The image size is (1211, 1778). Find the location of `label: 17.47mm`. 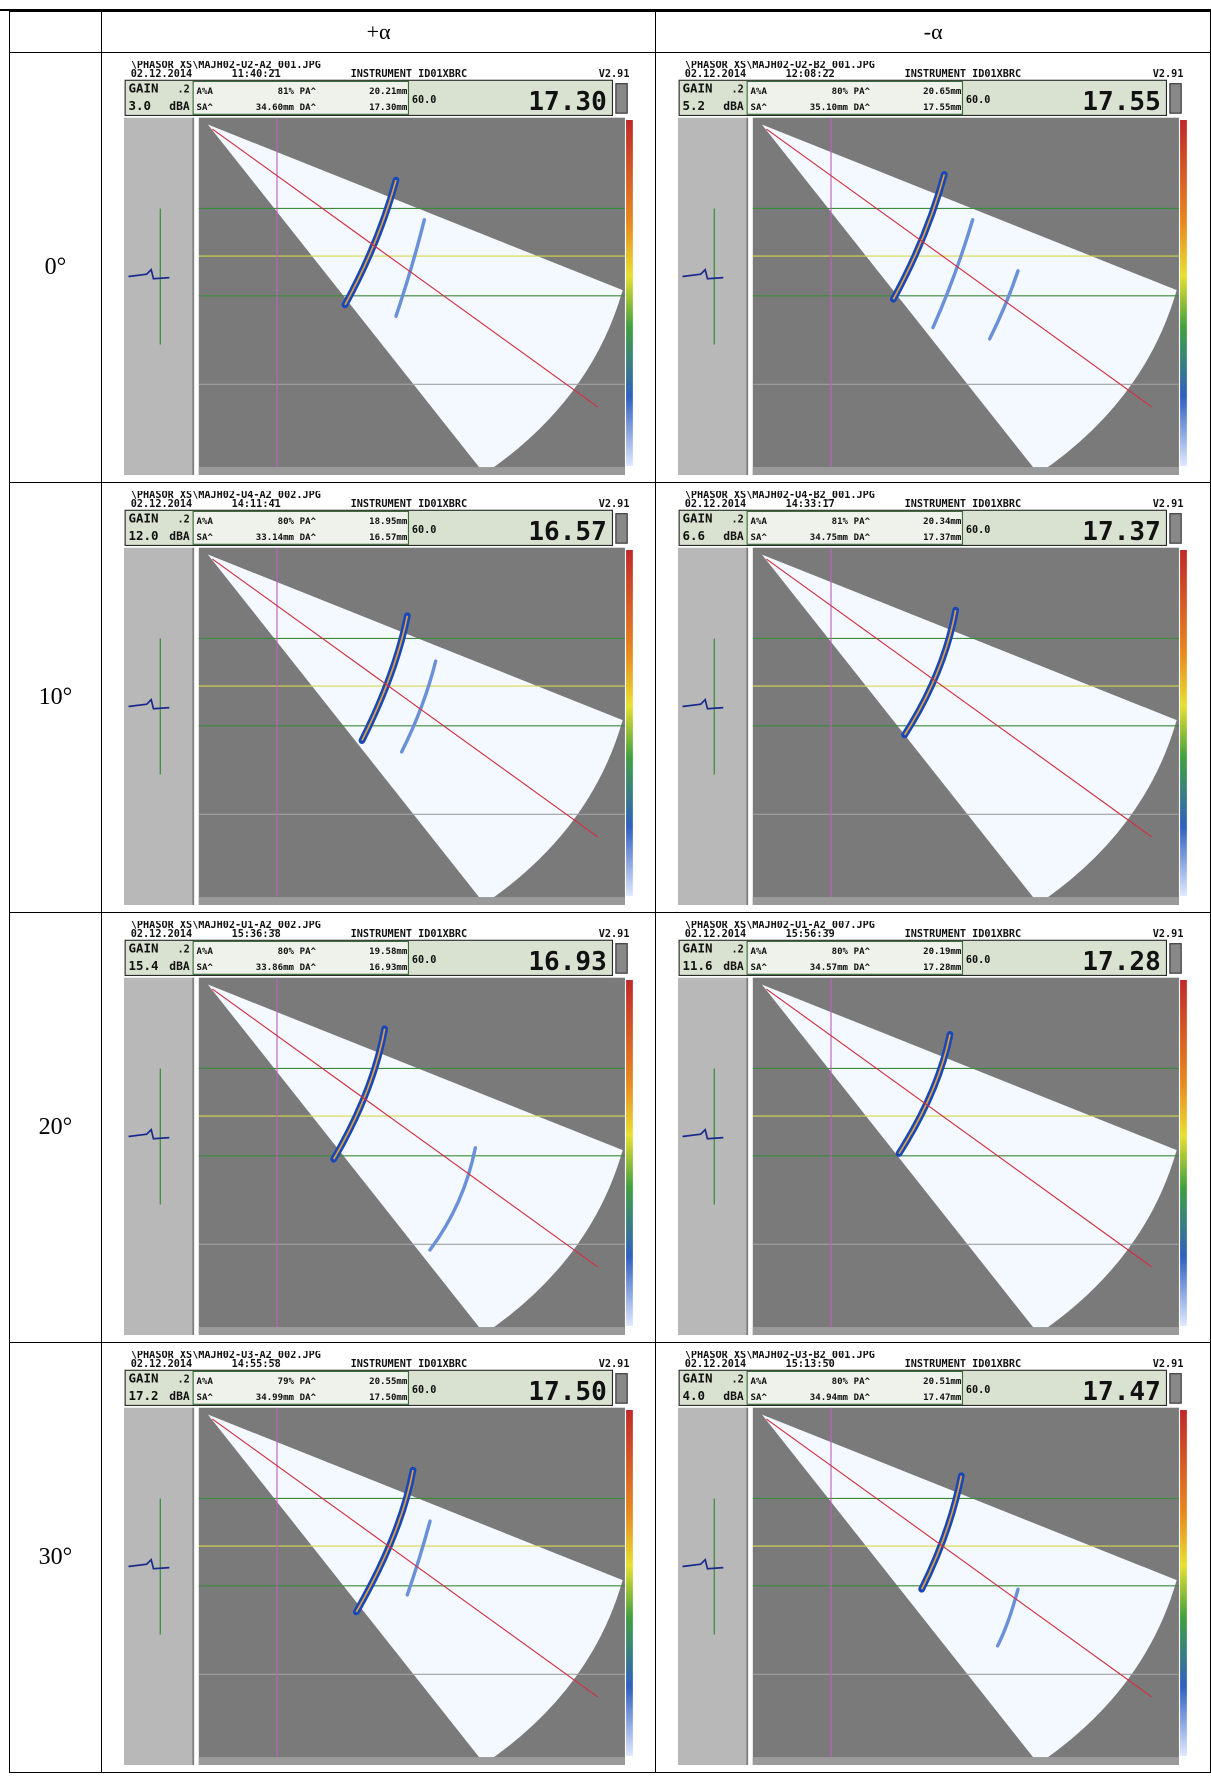

label: 17.47mm is located at coordinates (942, 1397).